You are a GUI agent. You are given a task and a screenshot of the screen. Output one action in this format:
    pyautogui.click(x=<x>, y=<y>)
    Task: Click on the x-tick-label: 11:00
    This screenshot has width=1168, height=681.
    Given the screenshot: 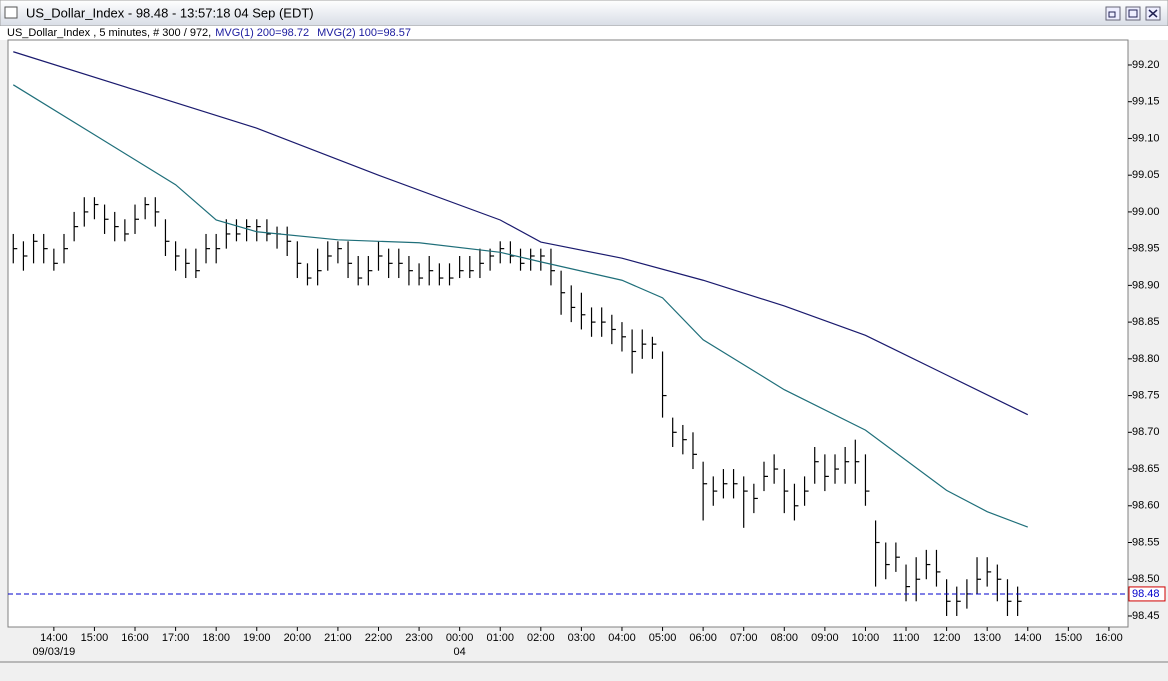 What is the action you would take?
    pyautogui.click(x=906, y=638)
    